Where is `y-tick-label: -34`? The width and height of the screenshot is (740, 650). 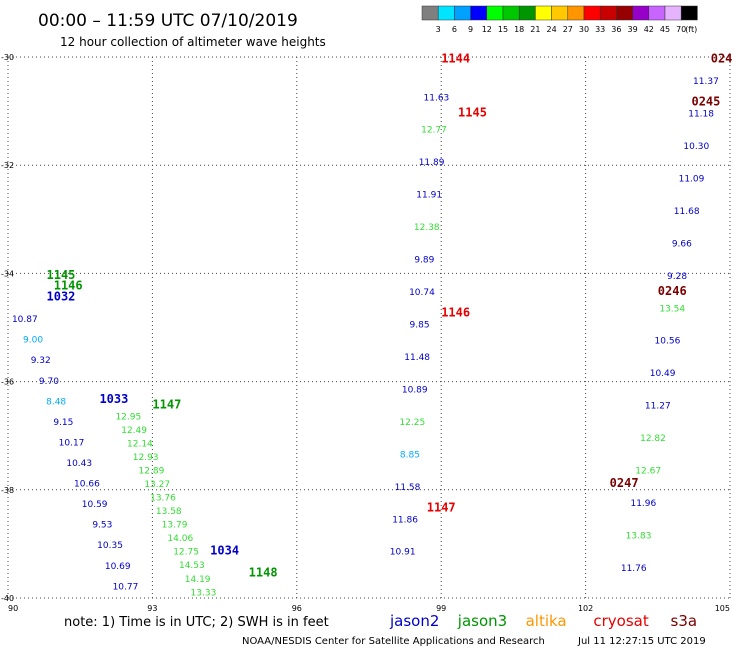 y-tick-label: -34 is located at coordinates (7, 273).